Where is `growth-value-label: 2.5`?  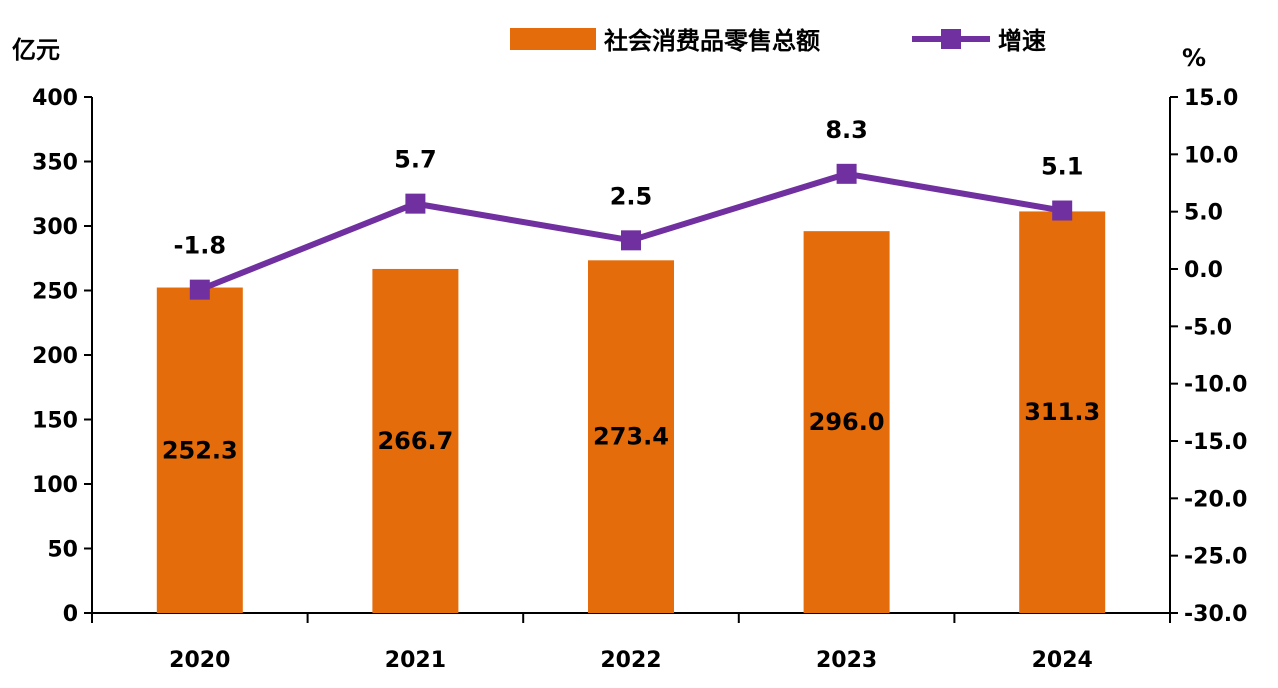
growth-value-label: 2.5 is located at coordinates (631, 196).